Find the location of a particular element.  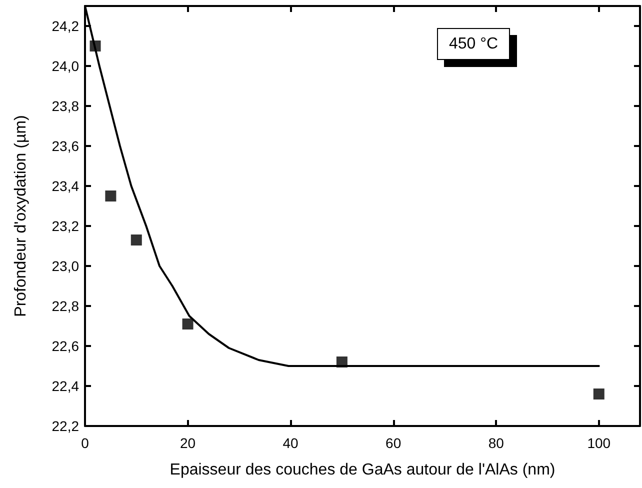

y-tick-label: 23,0 is located at coordinates (66, 266).